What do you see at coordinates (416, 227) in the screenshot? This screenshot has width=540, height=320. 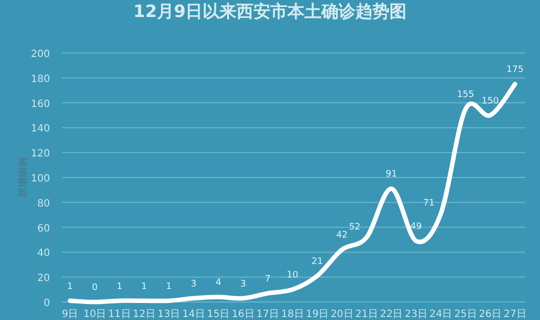 I see `data-label: 49` at bounding box center [416, 227].